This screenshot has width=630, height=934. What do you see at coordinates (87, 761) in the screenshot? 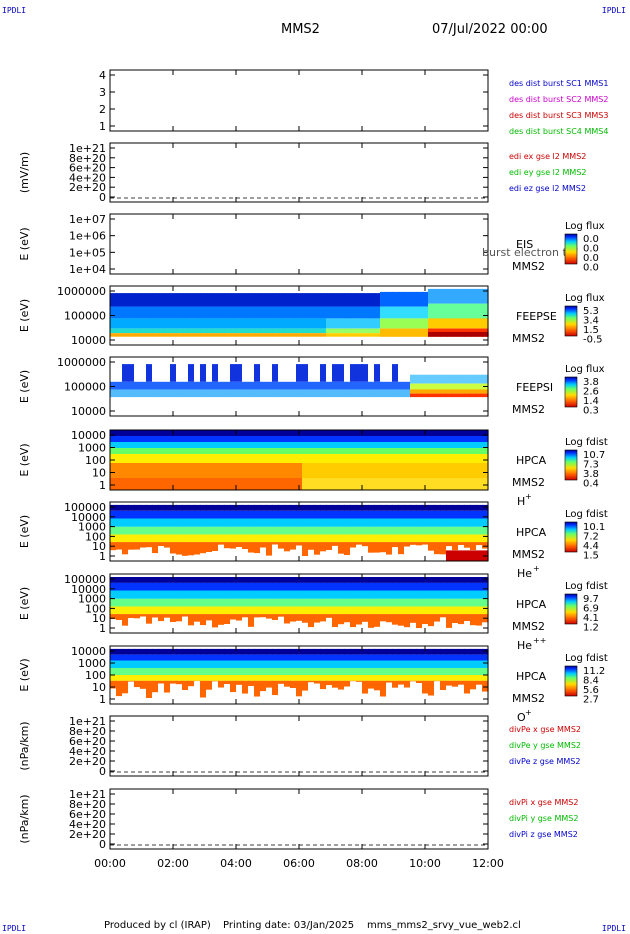
I see `y-tick-label: 2e+20` at bounding box center [87, 761].